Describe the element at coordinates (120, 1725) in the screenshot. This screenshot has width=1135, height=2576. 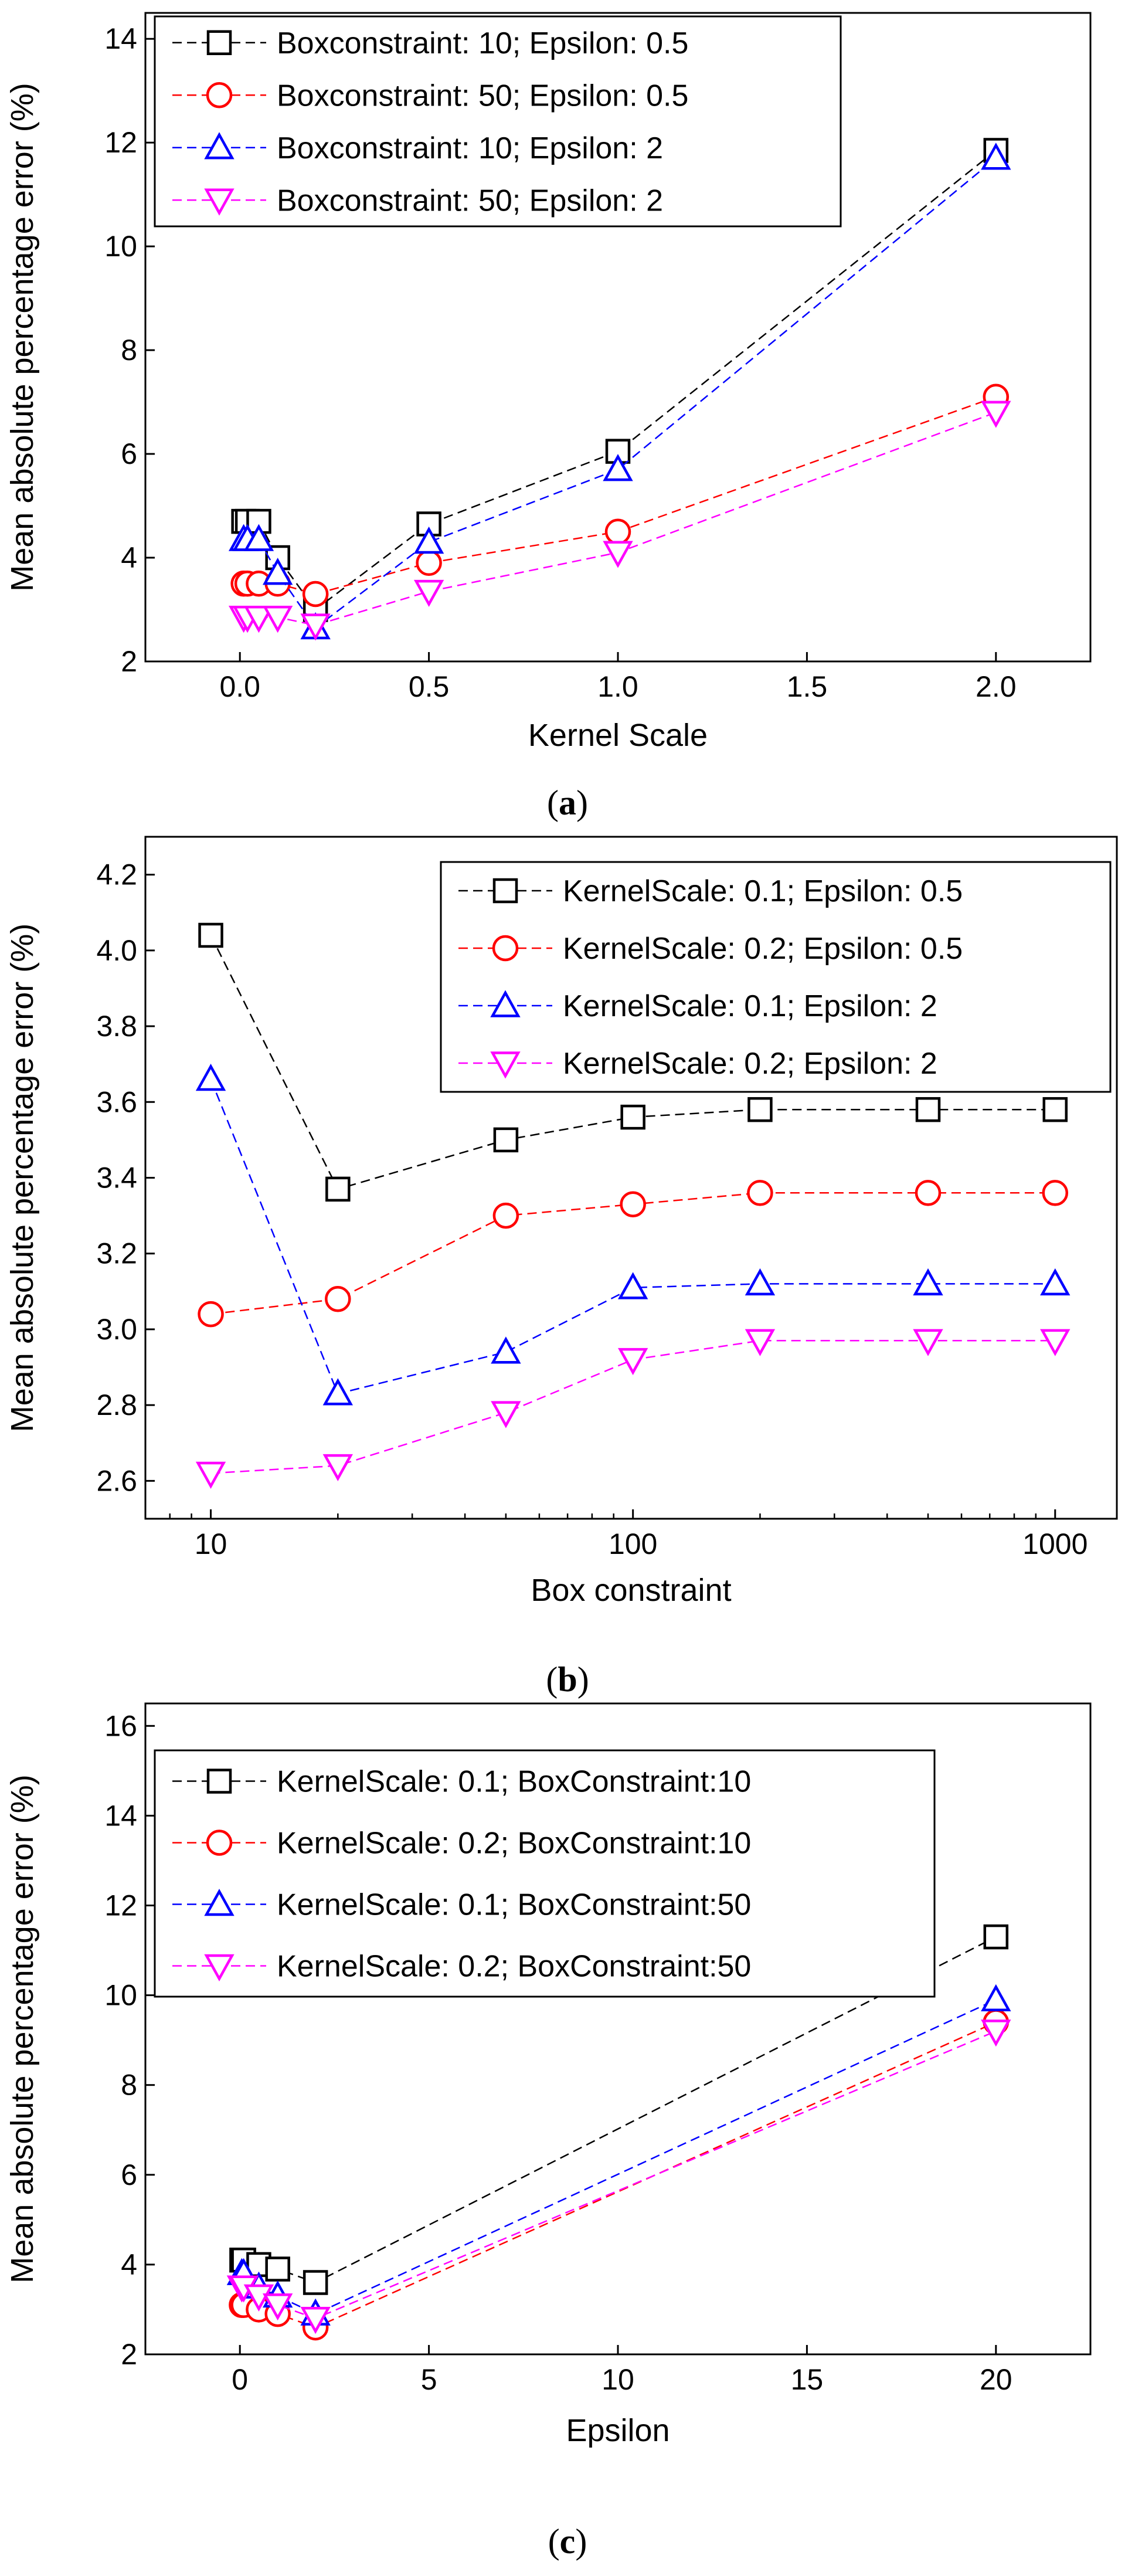
I see `y-tick-label-c: 16` at that location.